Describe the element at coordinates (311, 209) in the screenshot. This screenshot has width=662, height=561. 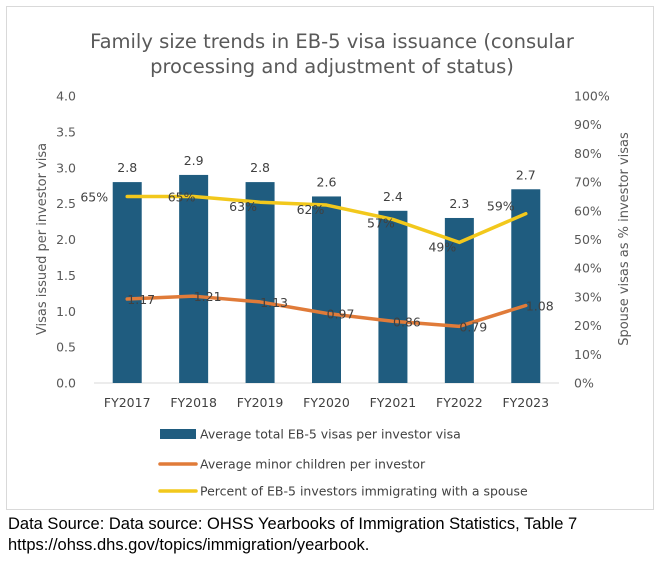
I see `spouse-data-label: 62%` at that location.